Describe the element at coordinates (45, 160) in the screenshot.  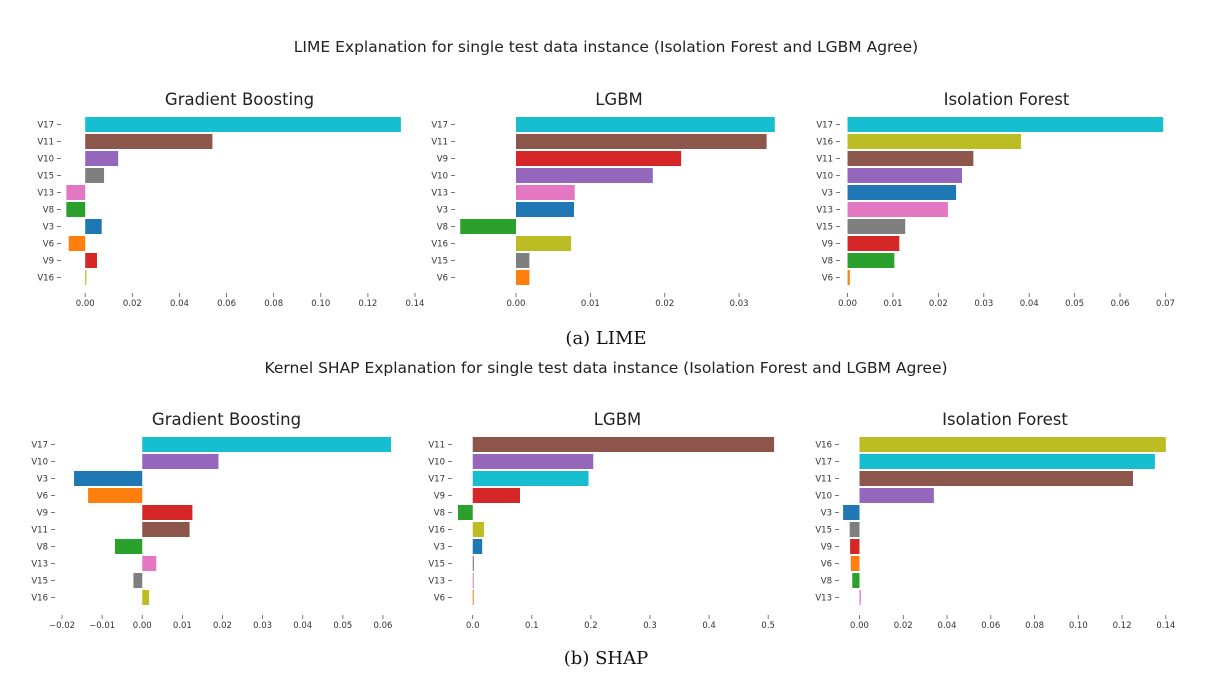
I see `lime-gb-ytick-v10: V10` at that location.